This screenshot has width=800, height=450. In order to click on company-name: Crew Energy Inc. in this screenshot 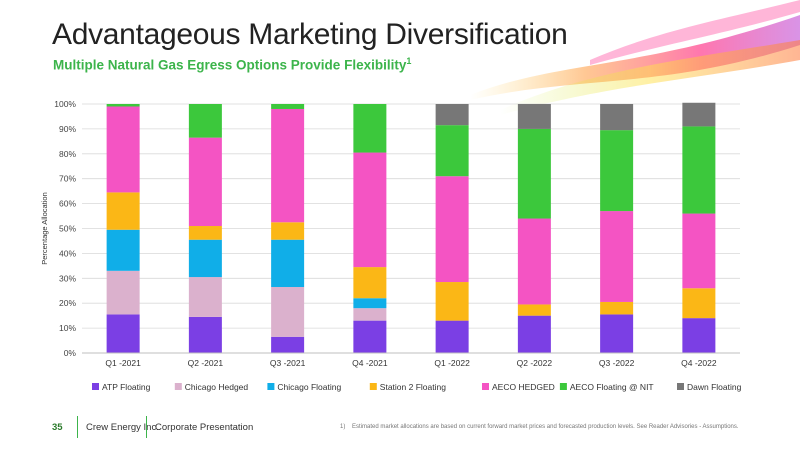, I will do `click(122, 427)`.